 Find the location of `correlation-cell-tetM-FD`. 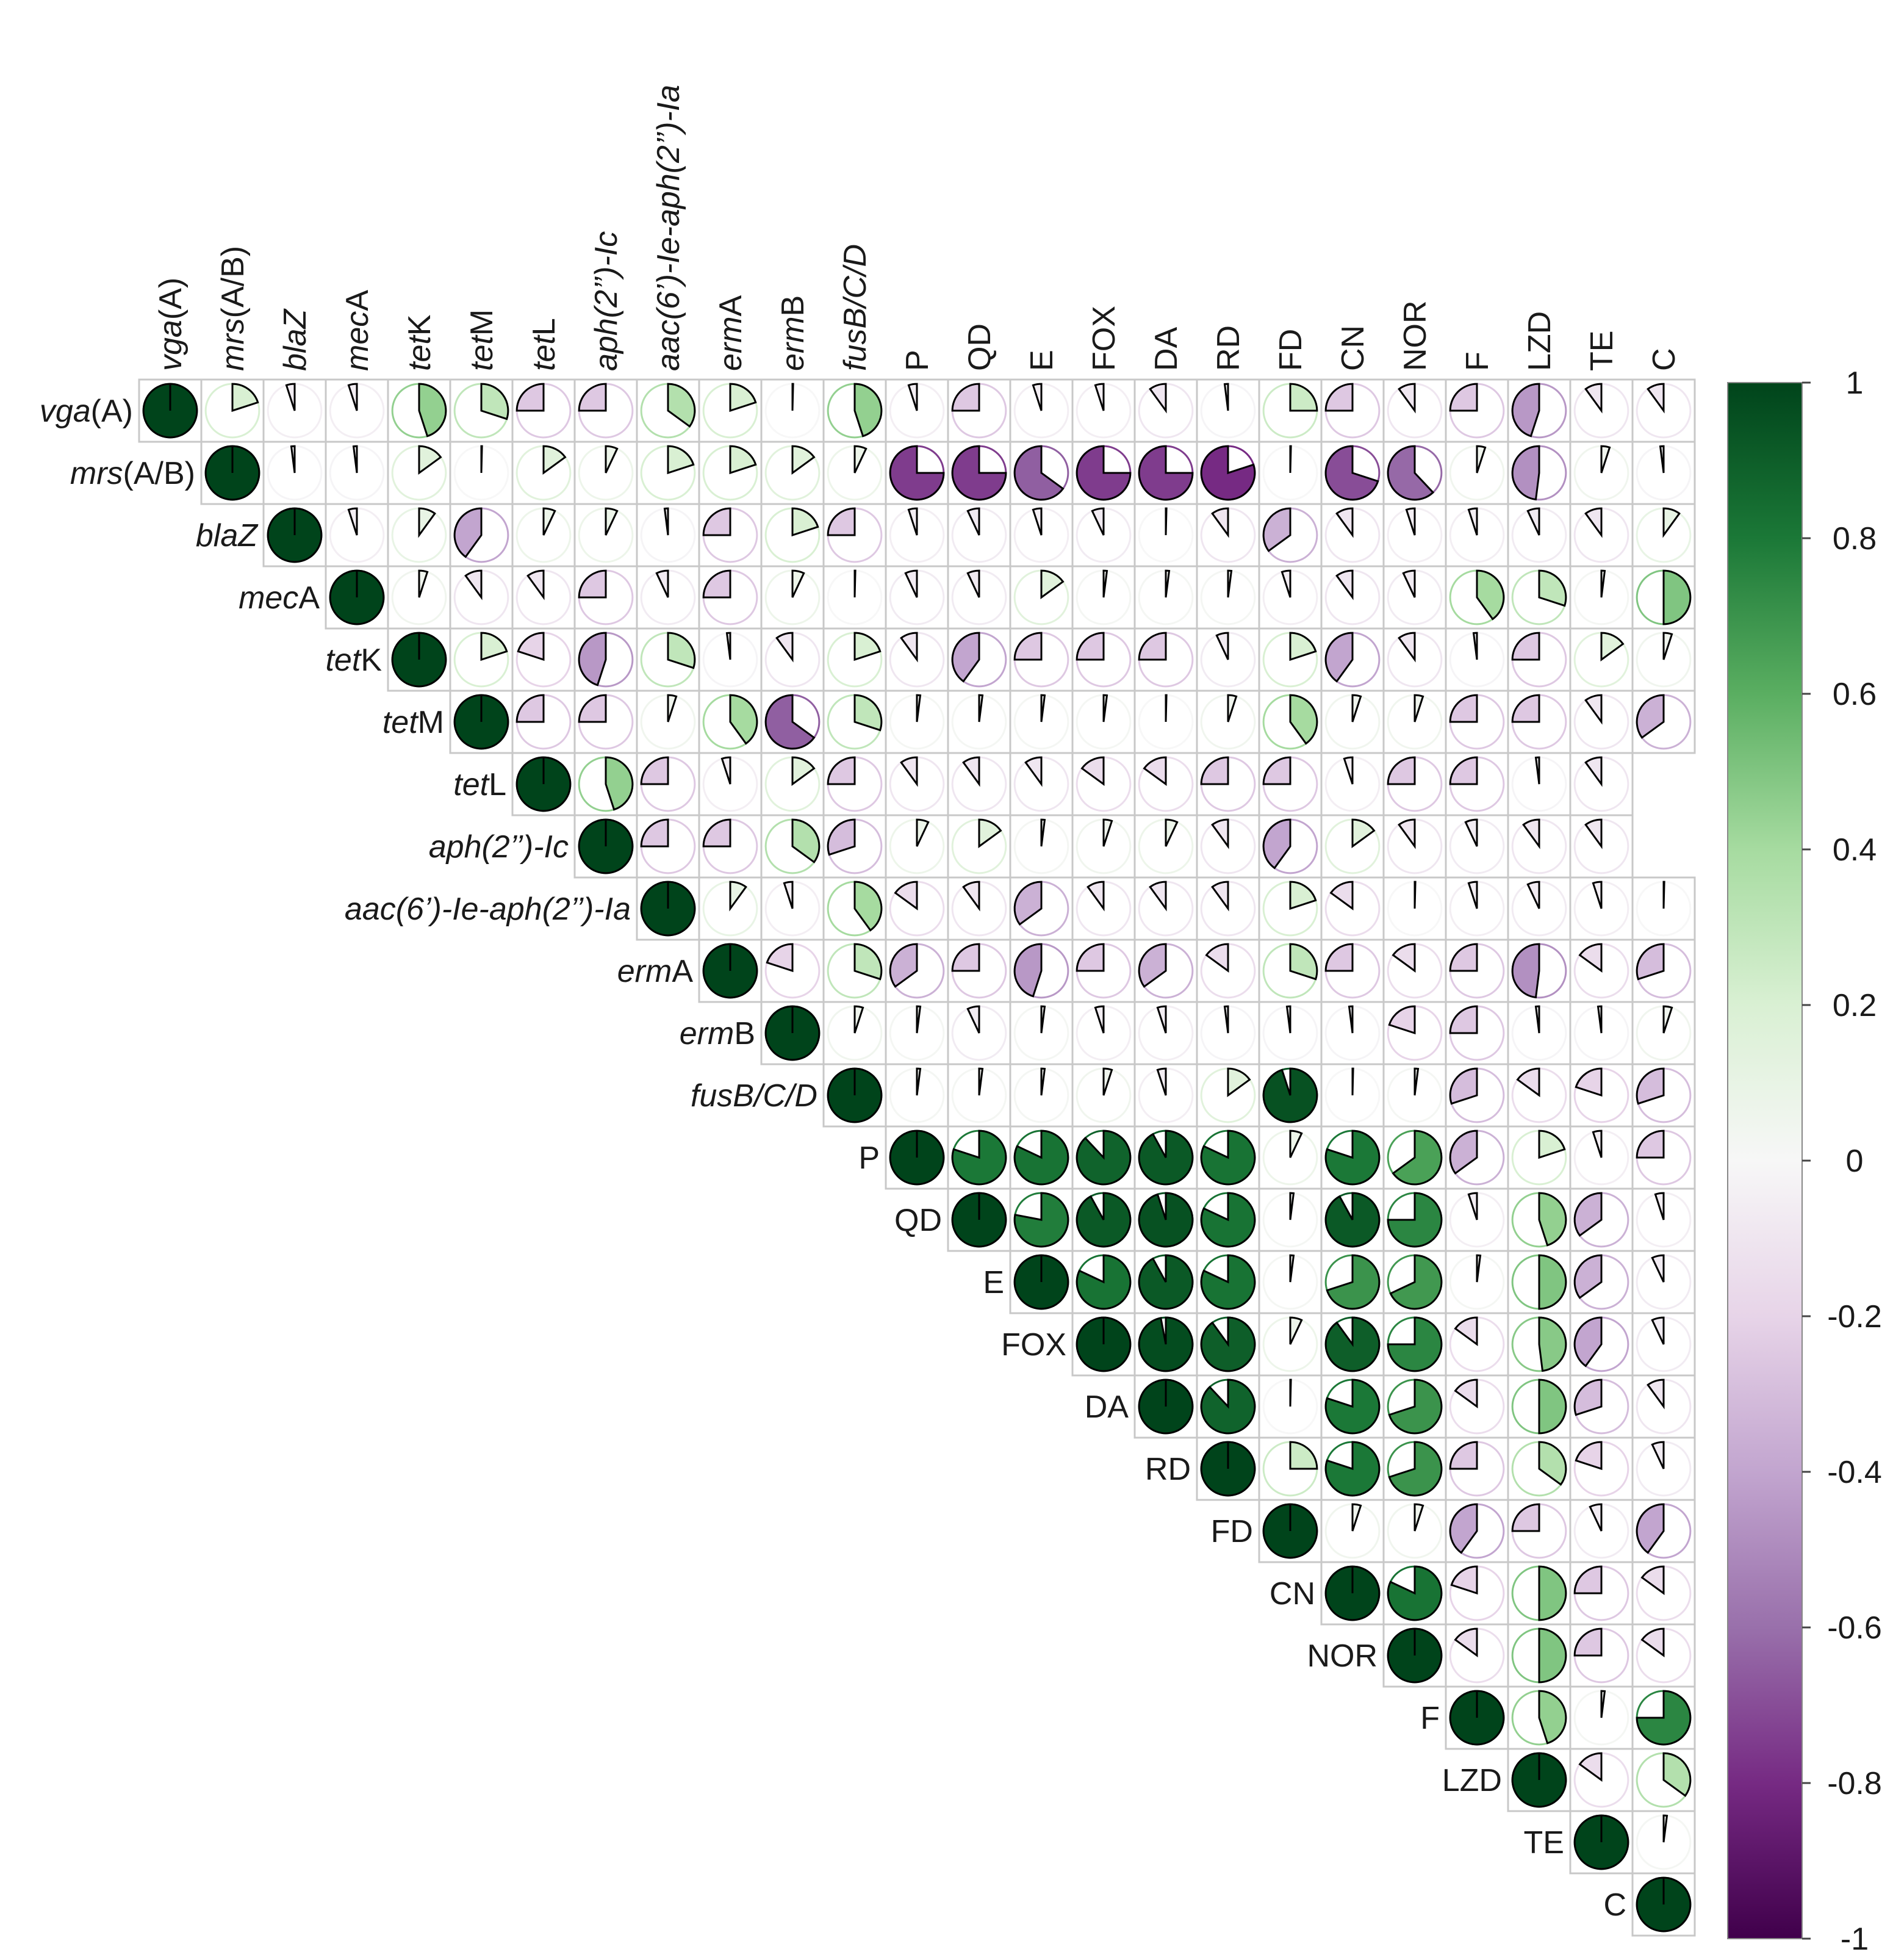

correlation-cell-tetM-FD is located at coordinates (1290, 722).